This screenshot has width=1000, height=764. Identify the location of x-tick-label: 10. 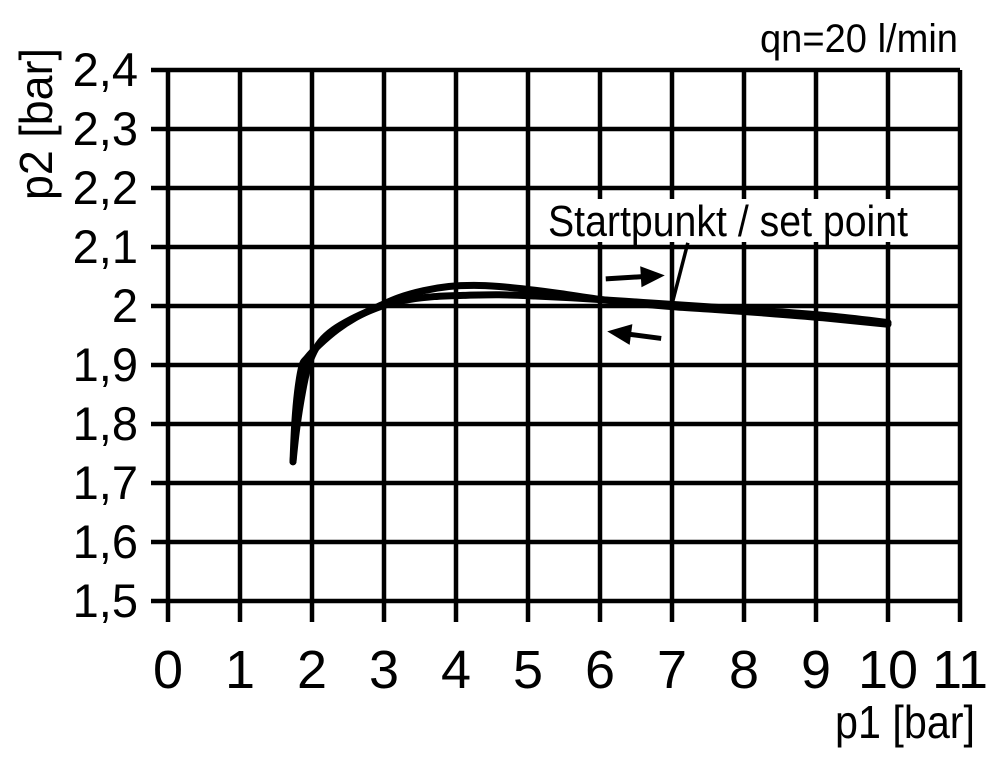
(888, 670).